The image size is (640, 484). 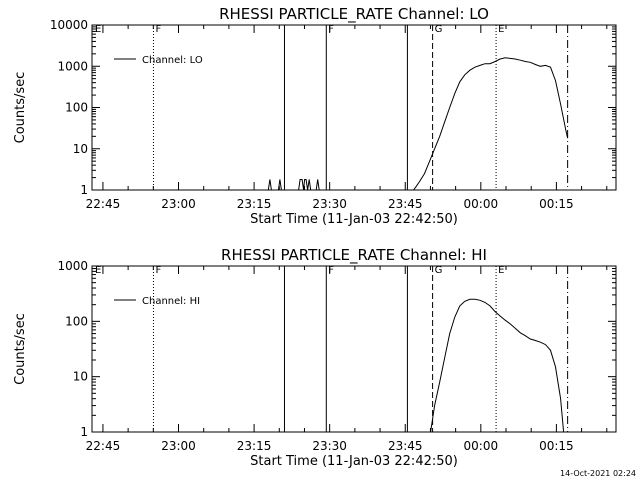 What do you see at coordinates (354, 14) in the screenshot?
I see `chart-title: RHESSI PARTICLE_RATE Channel: LO` at bounding box center [354, 14].